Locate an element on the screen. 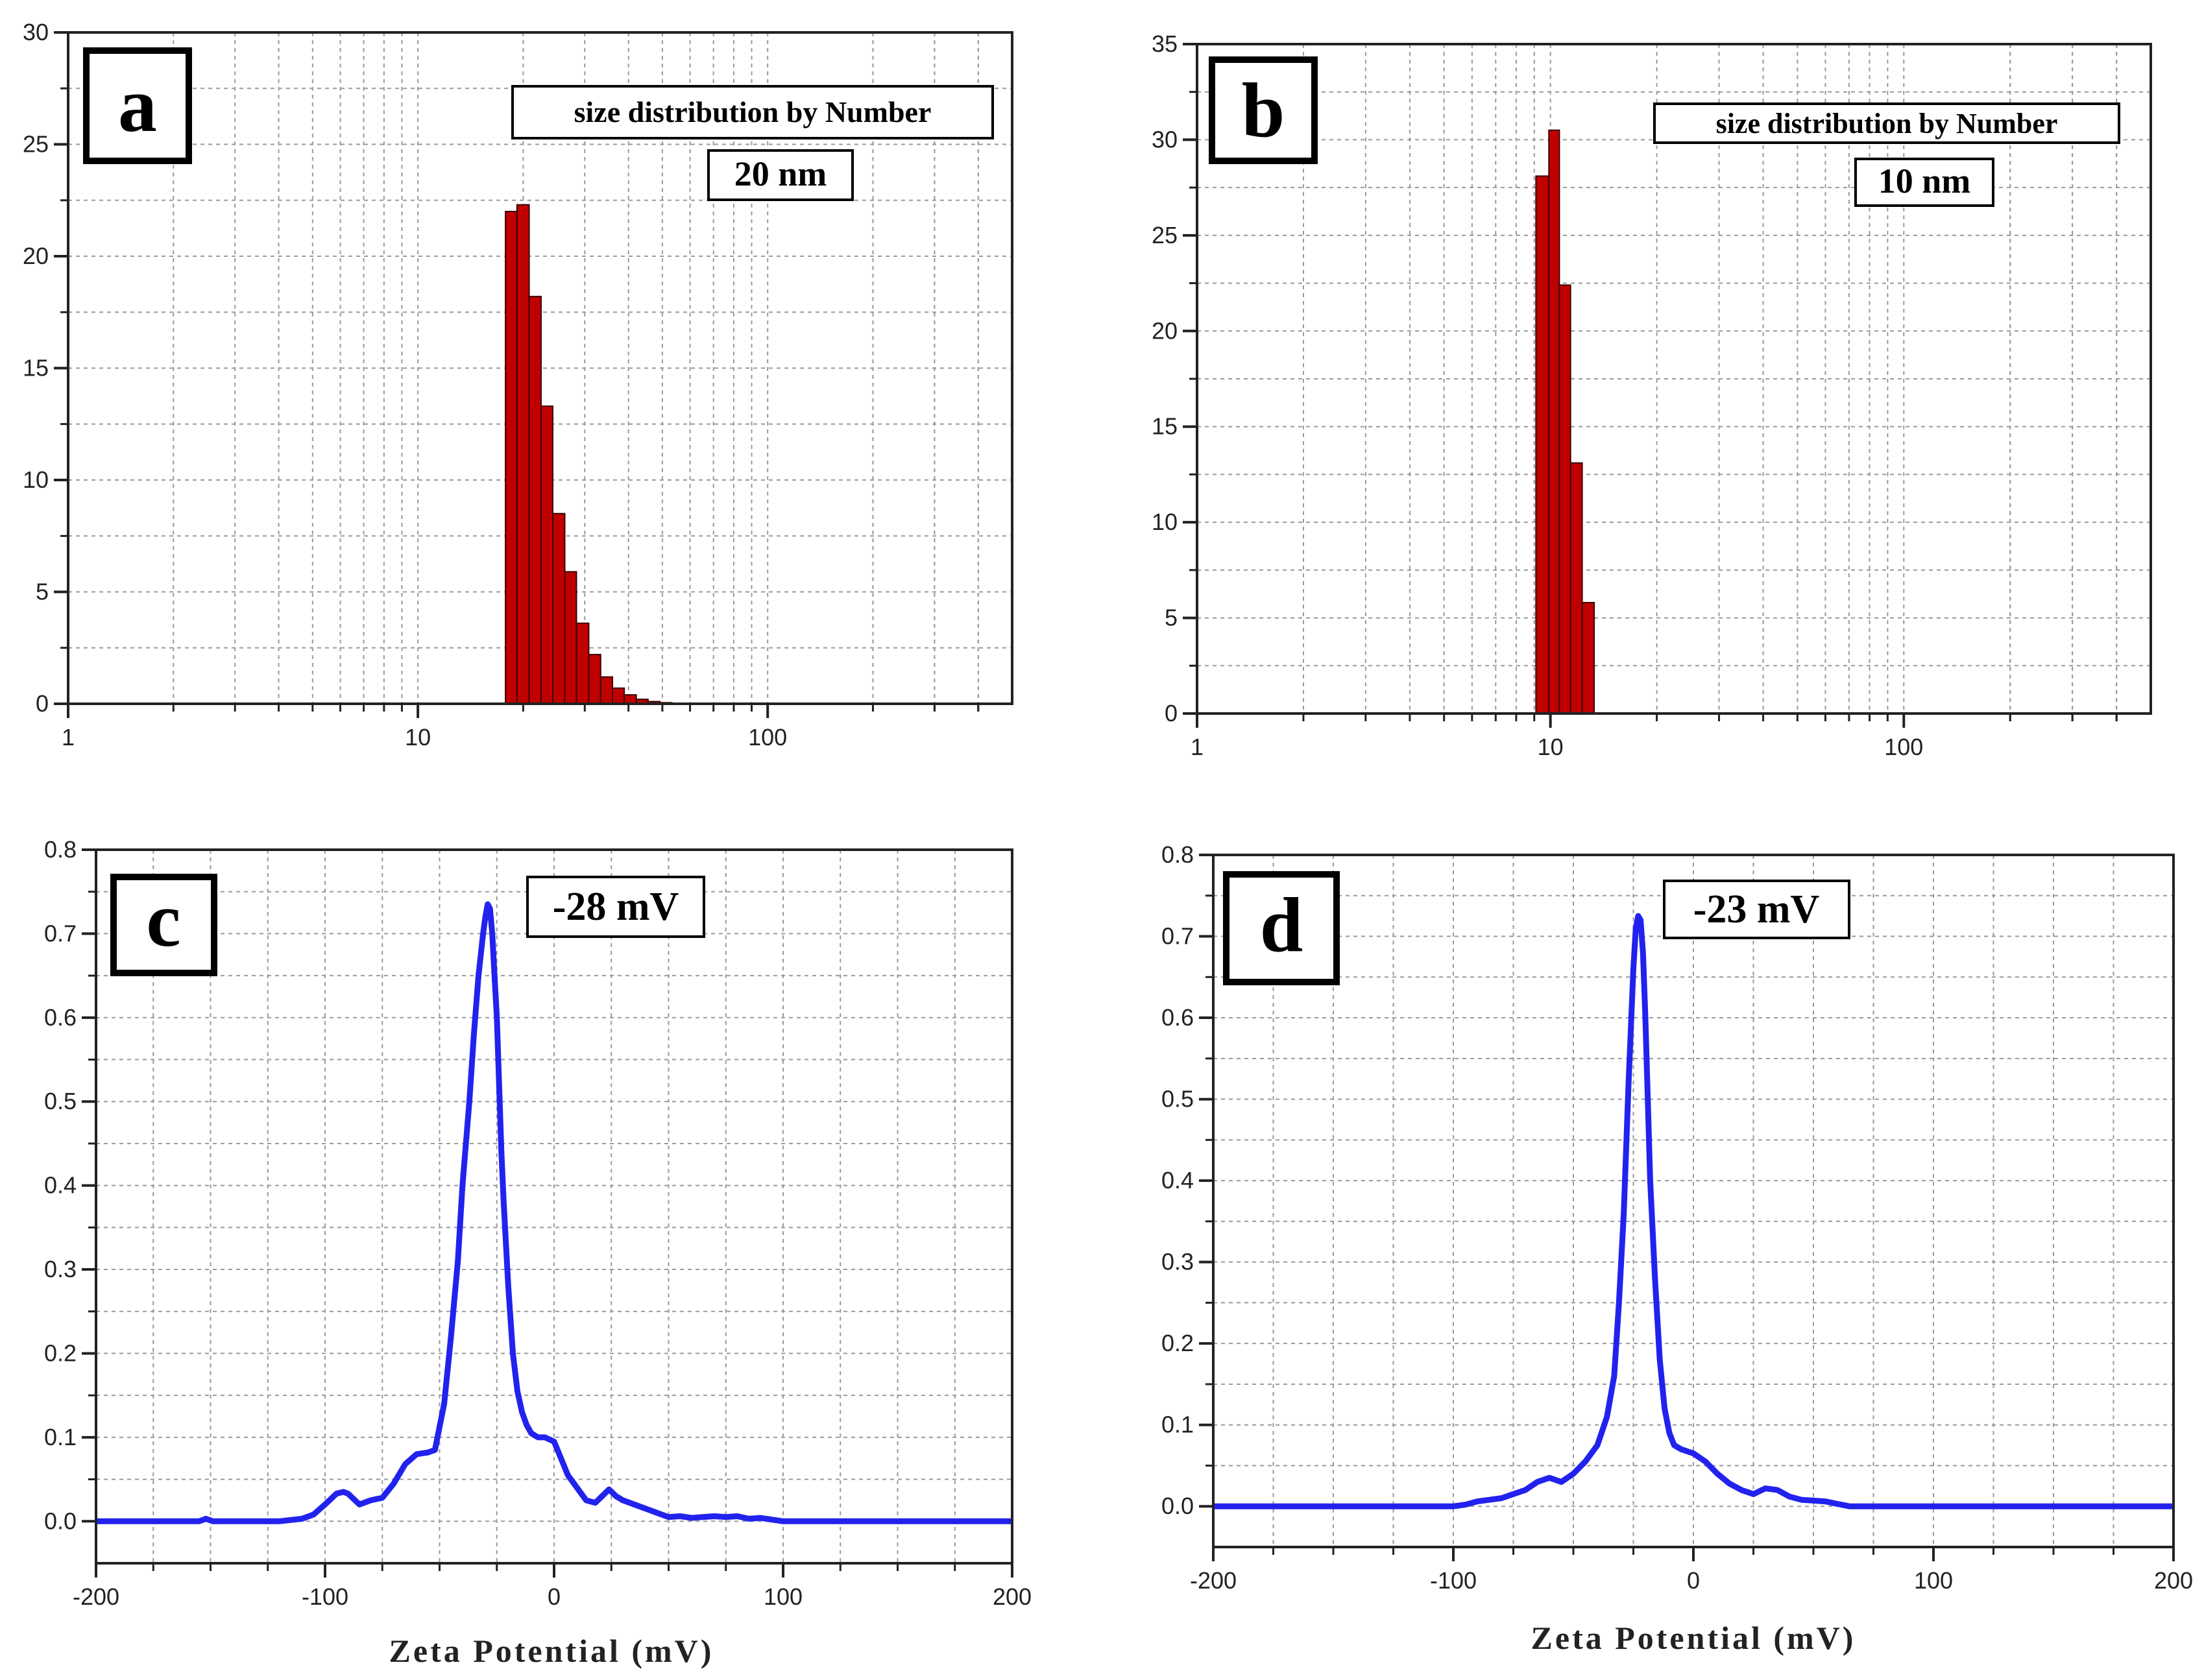 The height and width of the screenshot is (1680, 2204). panel-c-y-tick-label: 0.6 is located at coordinates (60, 1018).